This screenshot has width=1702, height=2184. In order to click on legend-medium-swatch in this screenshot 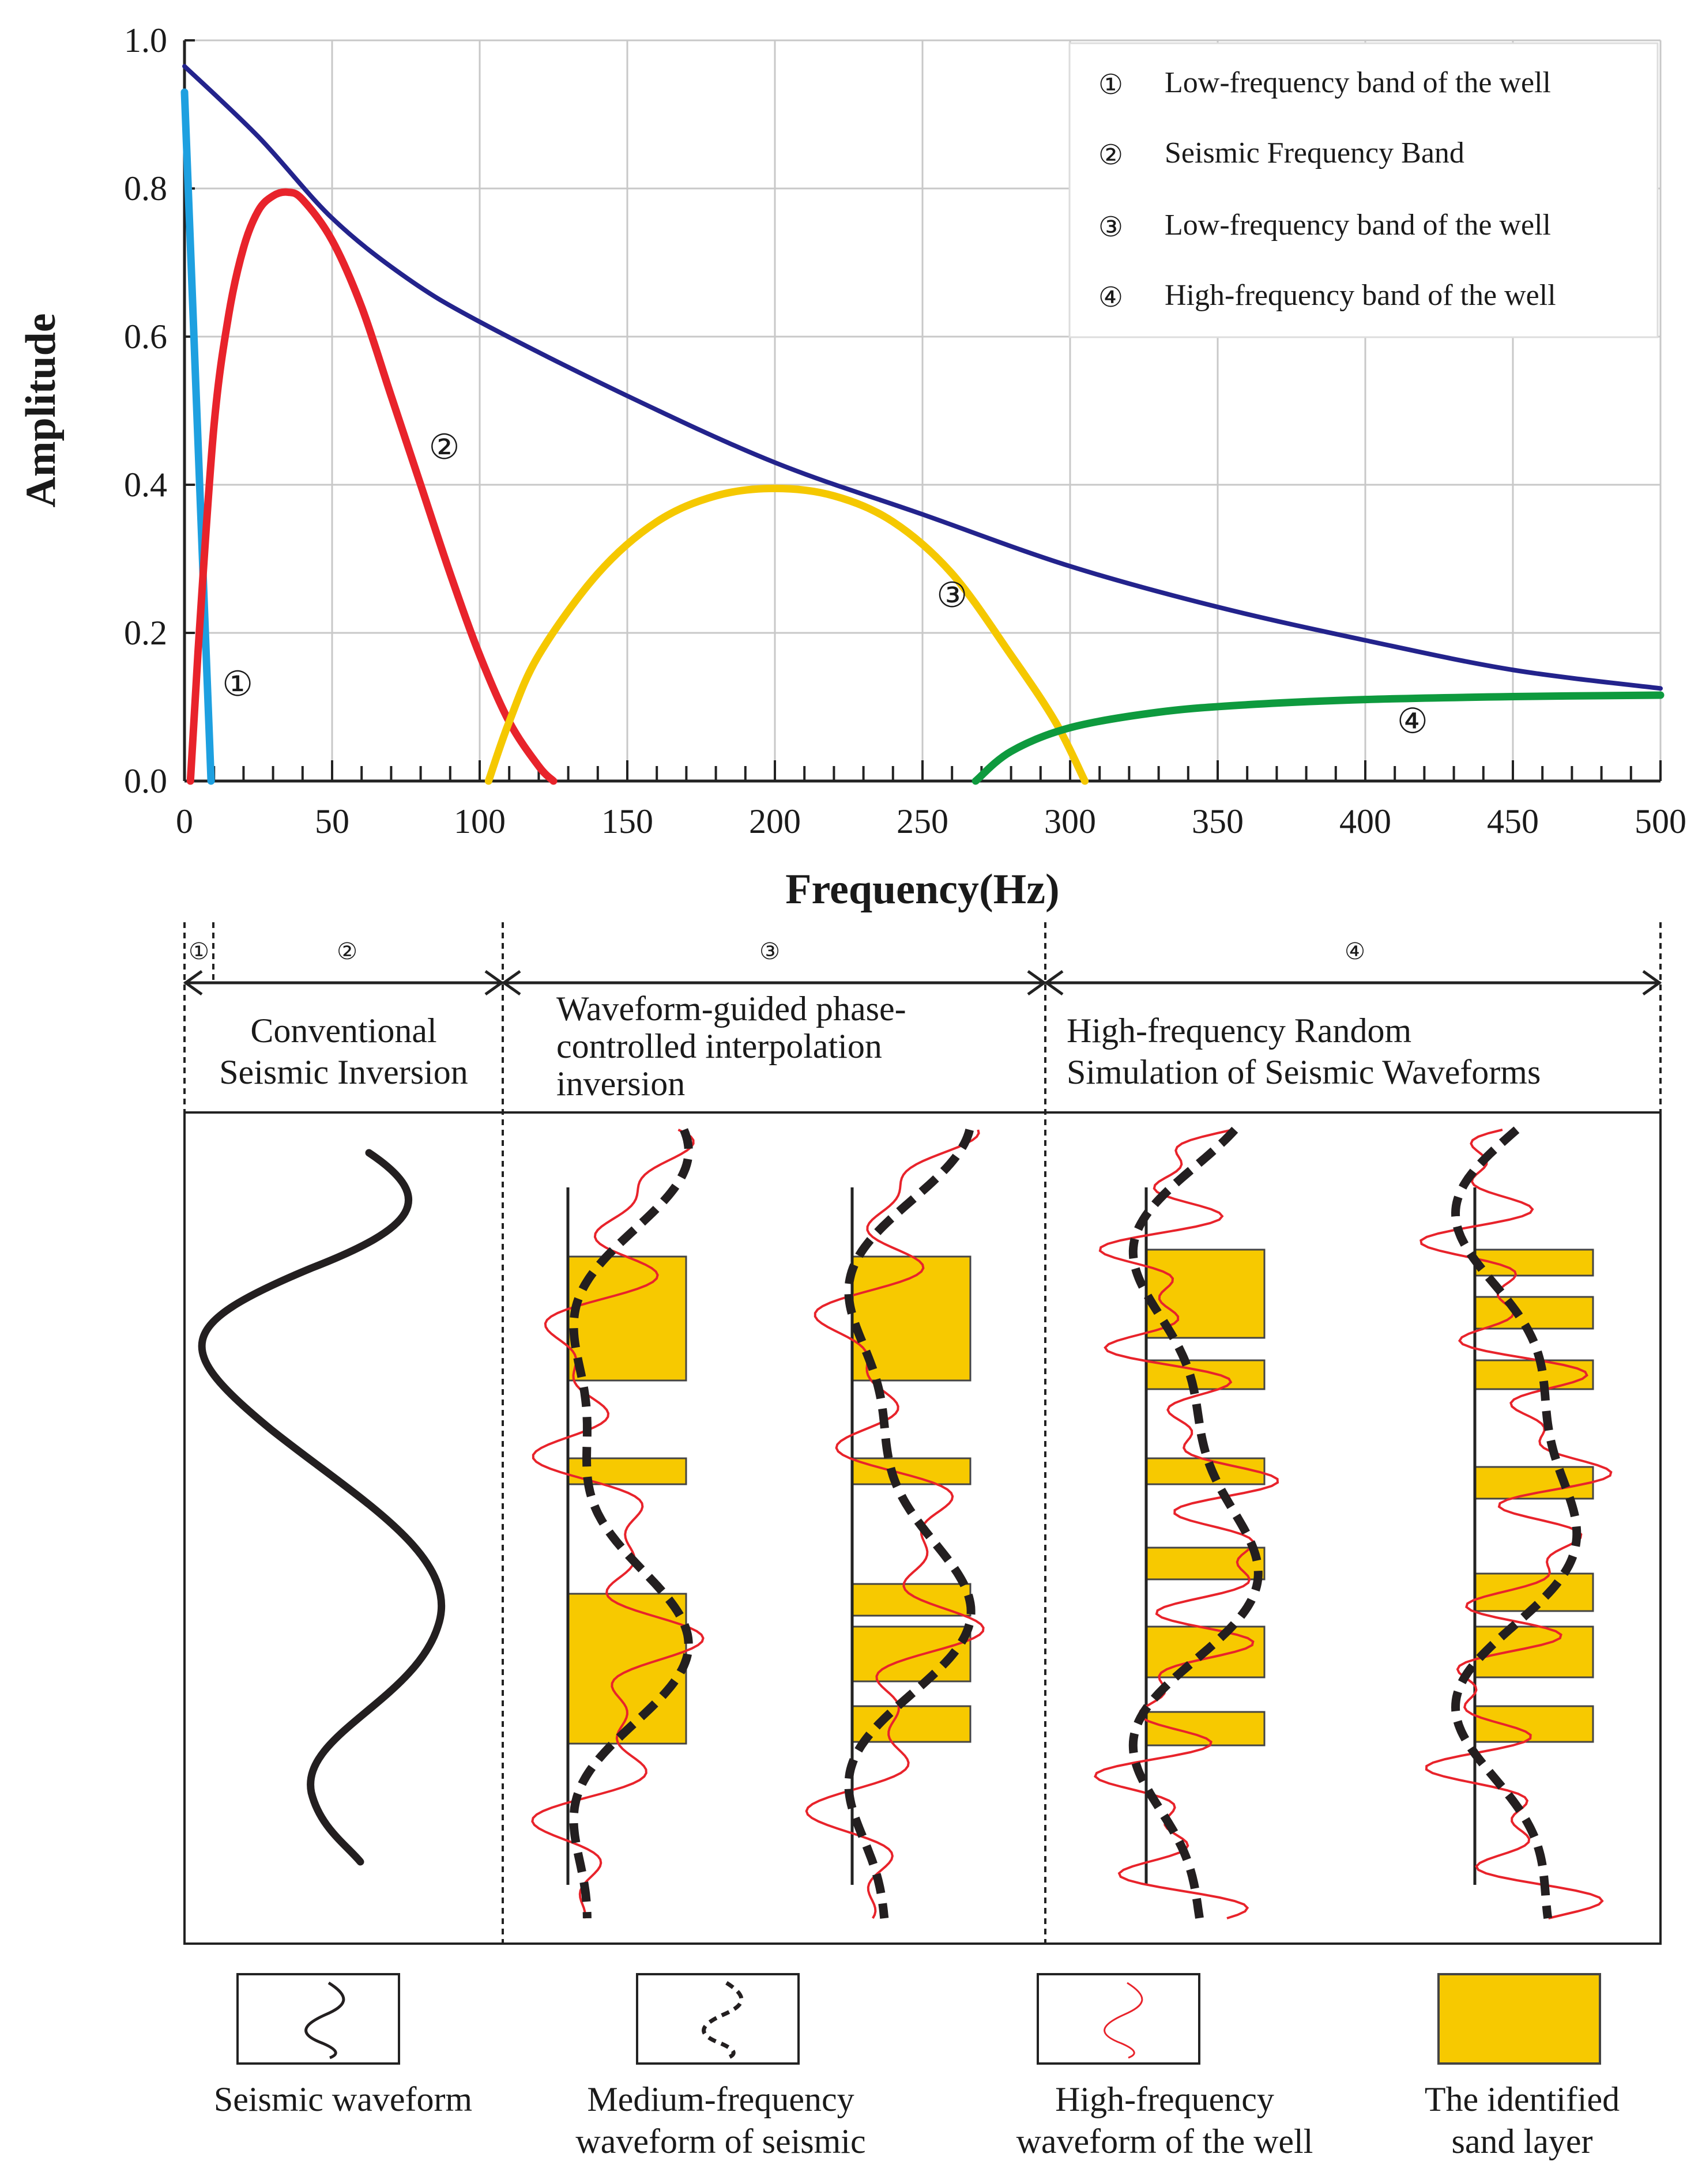, I will do `click(723, 2020)`.